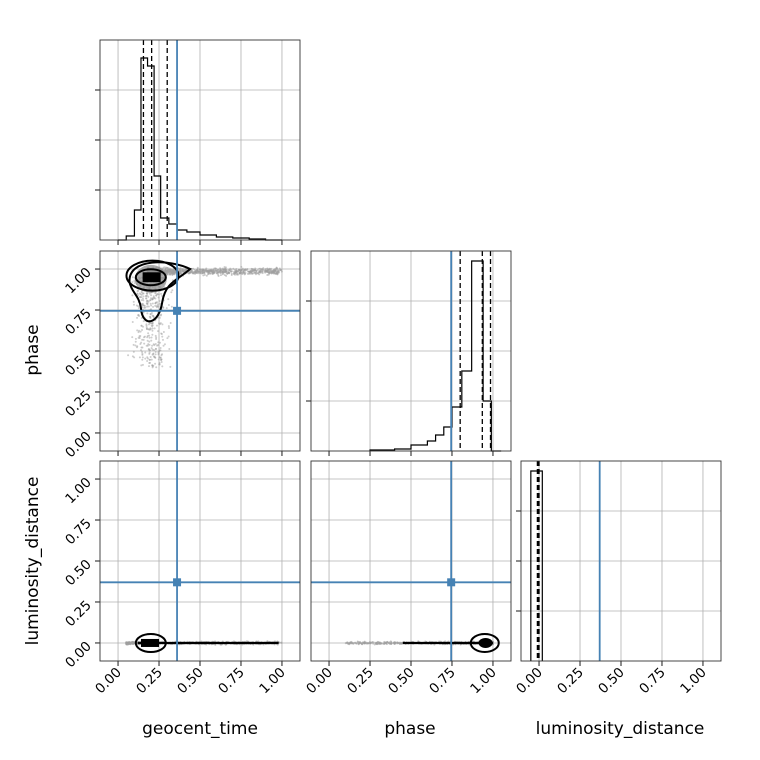 The height and width of the screenshot is (760, 760). Describe the element at coordinates (190, 681) in the screenshot. I see `tick-label-x-geocent_time: 0.50` at that location.